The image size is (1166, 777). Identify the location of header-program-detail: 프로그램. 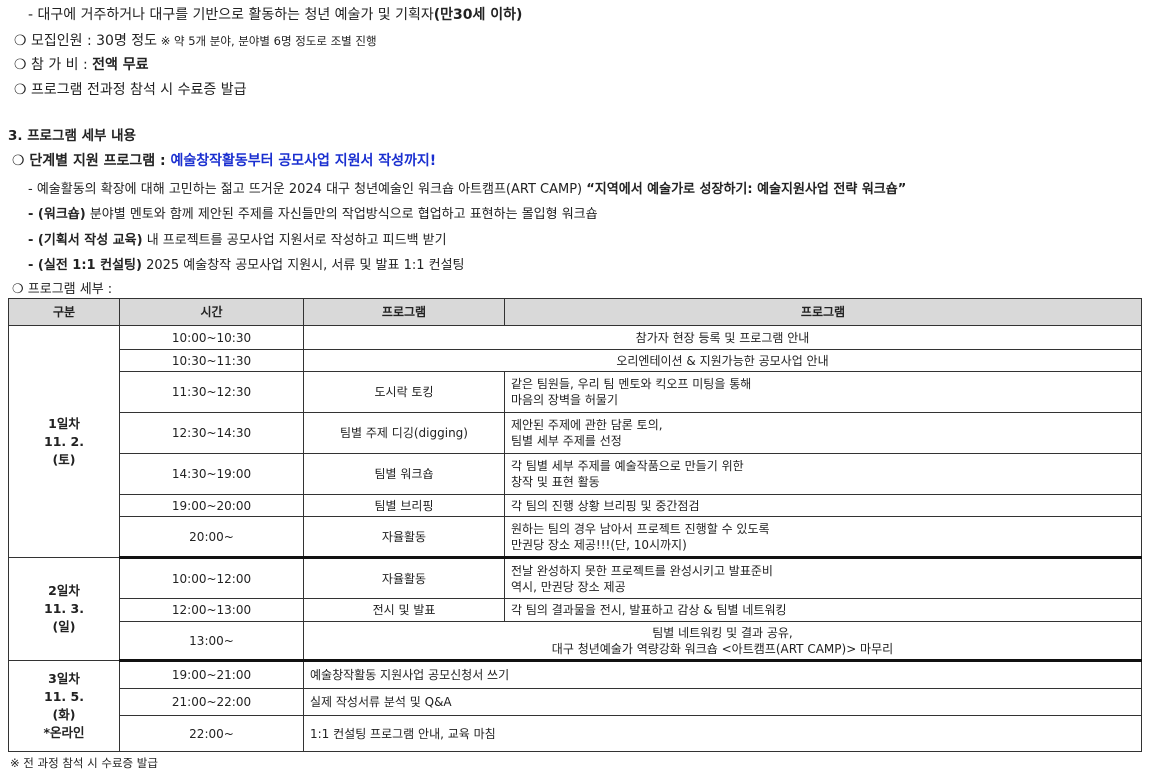
(823, 312).